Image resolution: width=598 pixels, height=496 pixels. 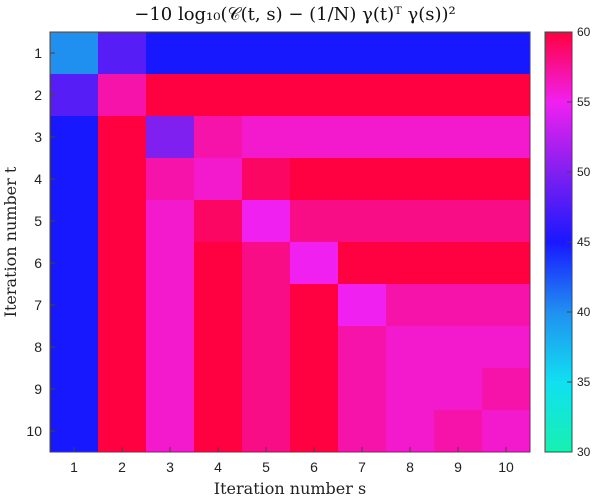 What do you see at coordinates (38, 221) in the screenshot?
I see `y-tick-label: 5` at bounding box center [38, 221].